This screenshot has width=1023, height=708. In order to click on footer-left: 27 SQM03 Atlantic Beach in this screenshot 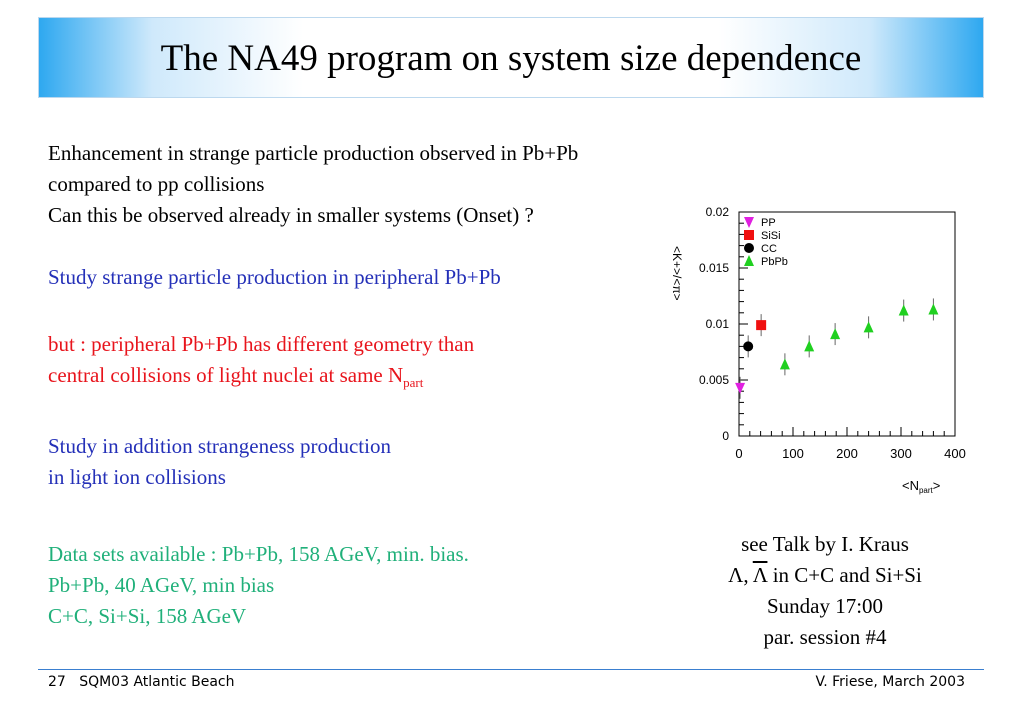, I will do `click(141, 682)`.